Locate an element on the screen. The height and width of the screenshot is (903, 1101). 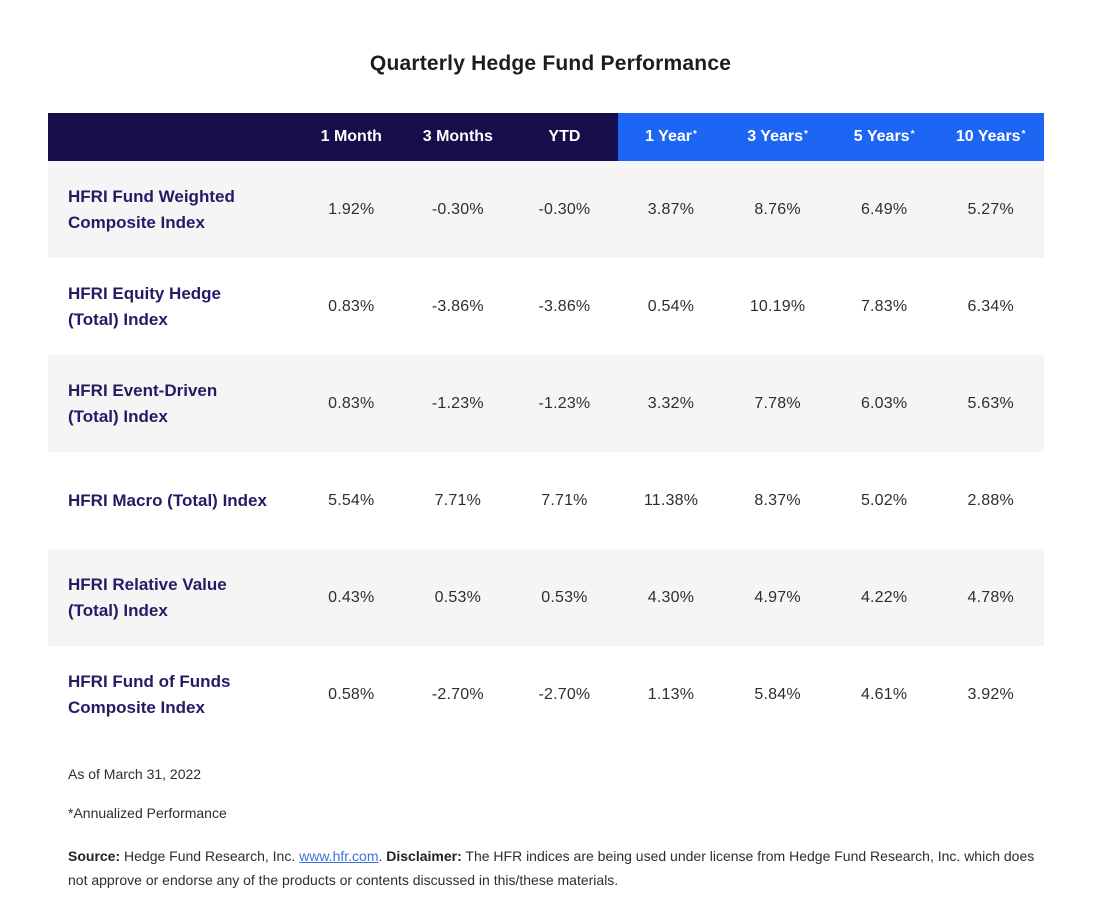
cell-value: 1.13% is located at coordinates (671, 694).